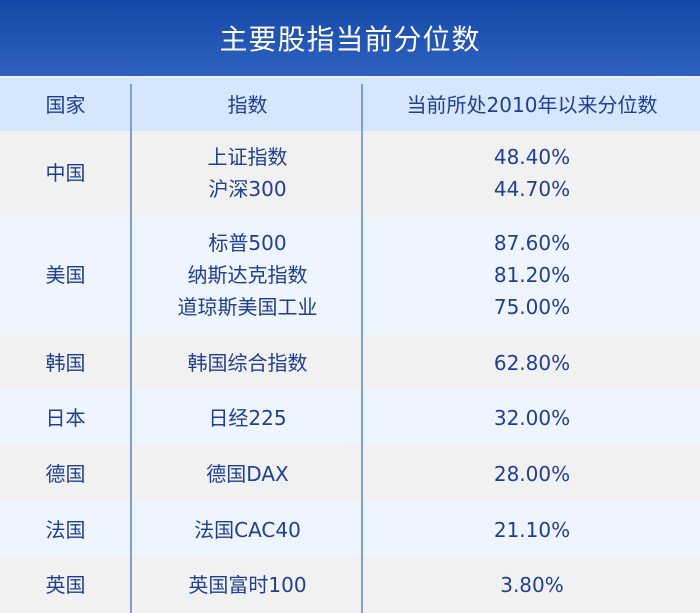 The width and height of the screenshot is (700, 613). Describe the element at coordinates (350, 103) in the screenshot. I see `column-header-row: 国家 指数 当前所处2010年以来分位数` at that location.